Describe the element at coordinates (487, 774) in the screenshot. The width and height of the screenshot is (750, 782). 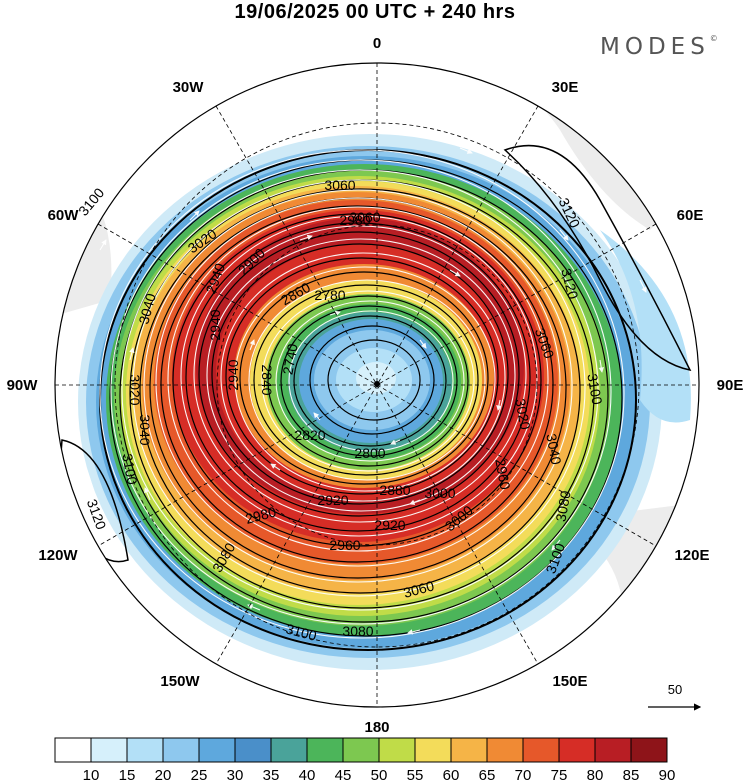
I see `colorbar-tick-label: 65` at that location.